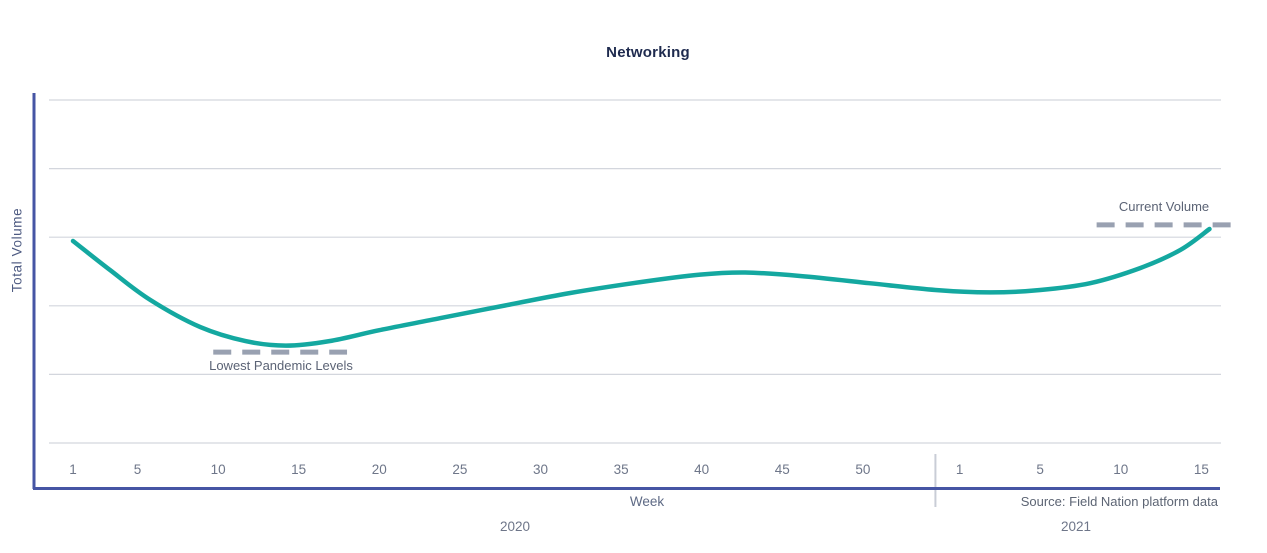 This screenshot has height=553, width=1267. What do you see at coordinates (702, 469) in the screenshot?
I see `x-tick-label: 40` at bounding box center [702, 469].